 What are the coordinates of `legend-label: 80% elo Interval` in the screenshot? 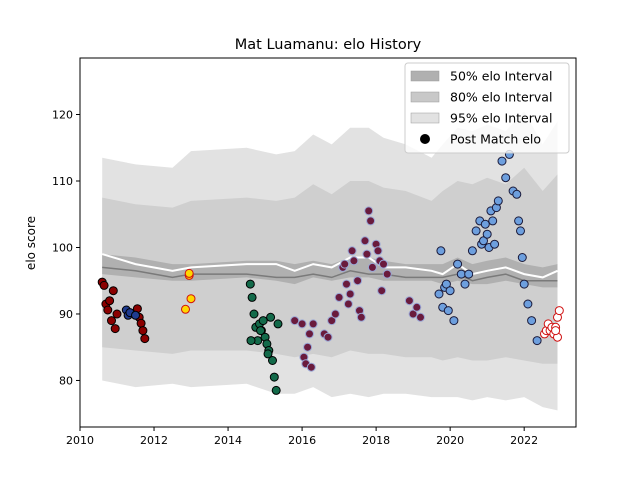 It's located at (501, 97).